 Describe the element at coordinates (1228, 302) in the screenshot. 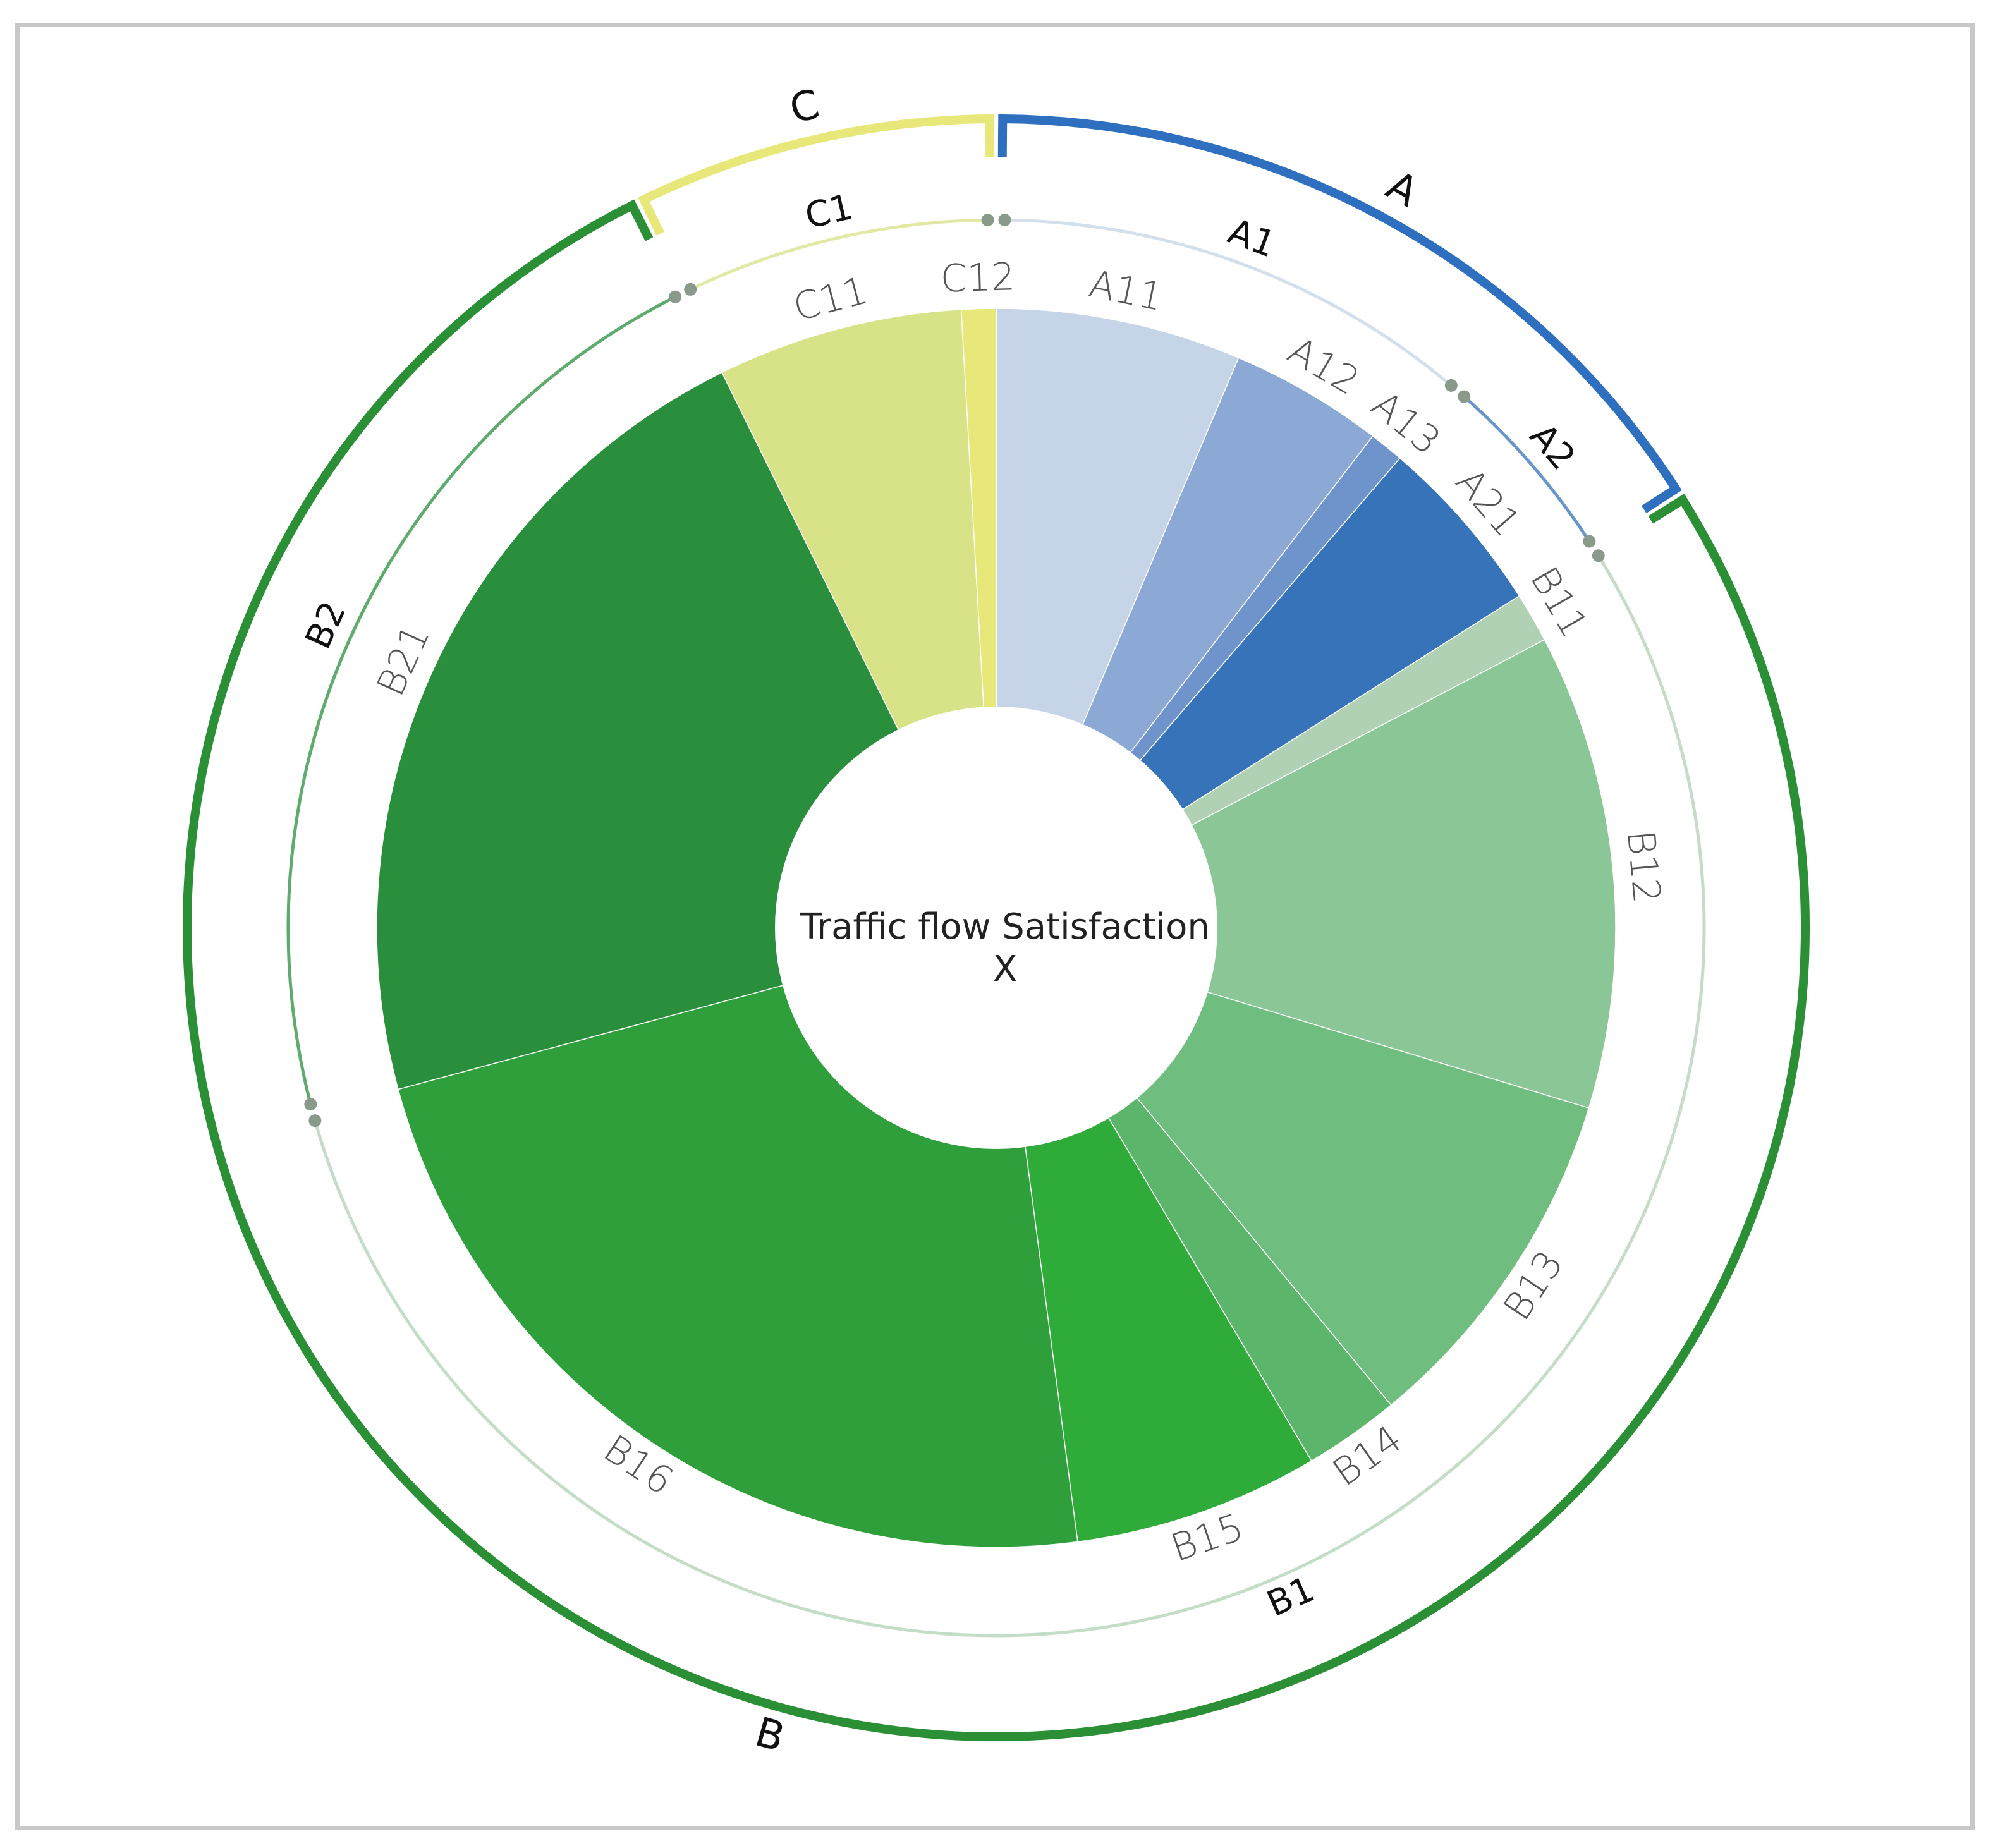

I see `subgroup-ring-a1` at that location.